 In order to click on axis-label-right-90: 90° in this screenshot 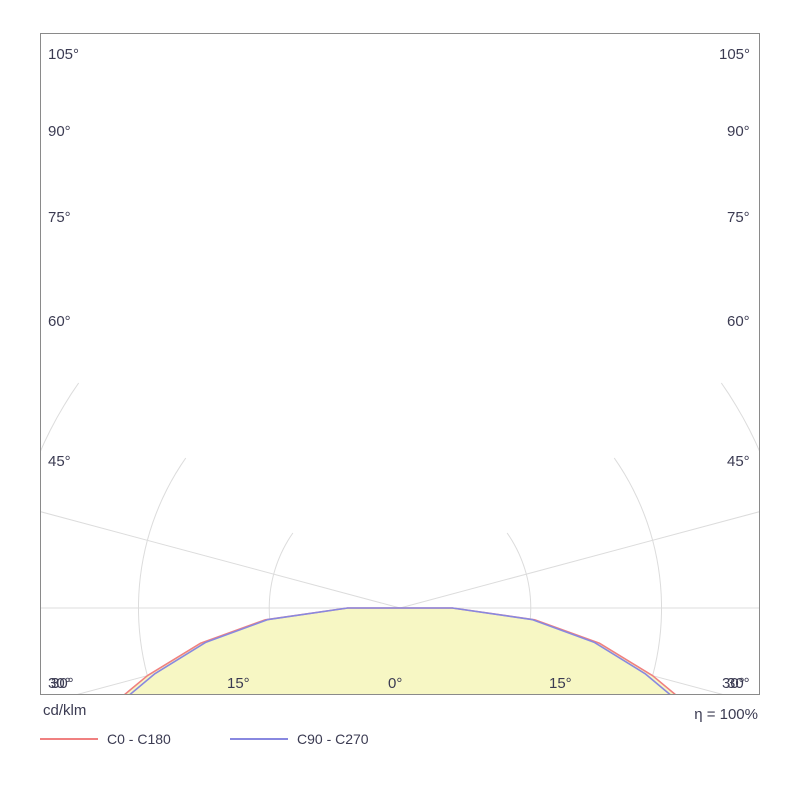, I will do `click(738, 131)`.